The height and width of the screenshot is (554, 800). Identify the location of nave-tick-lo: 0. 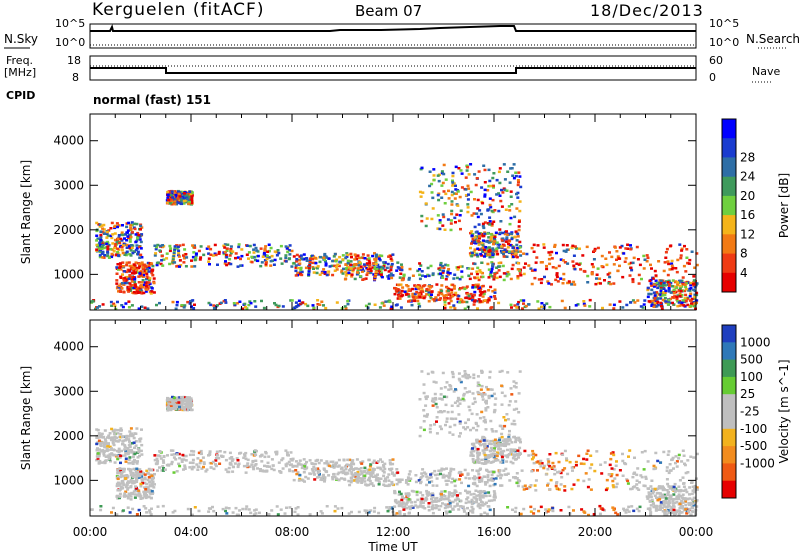
(712, 77).